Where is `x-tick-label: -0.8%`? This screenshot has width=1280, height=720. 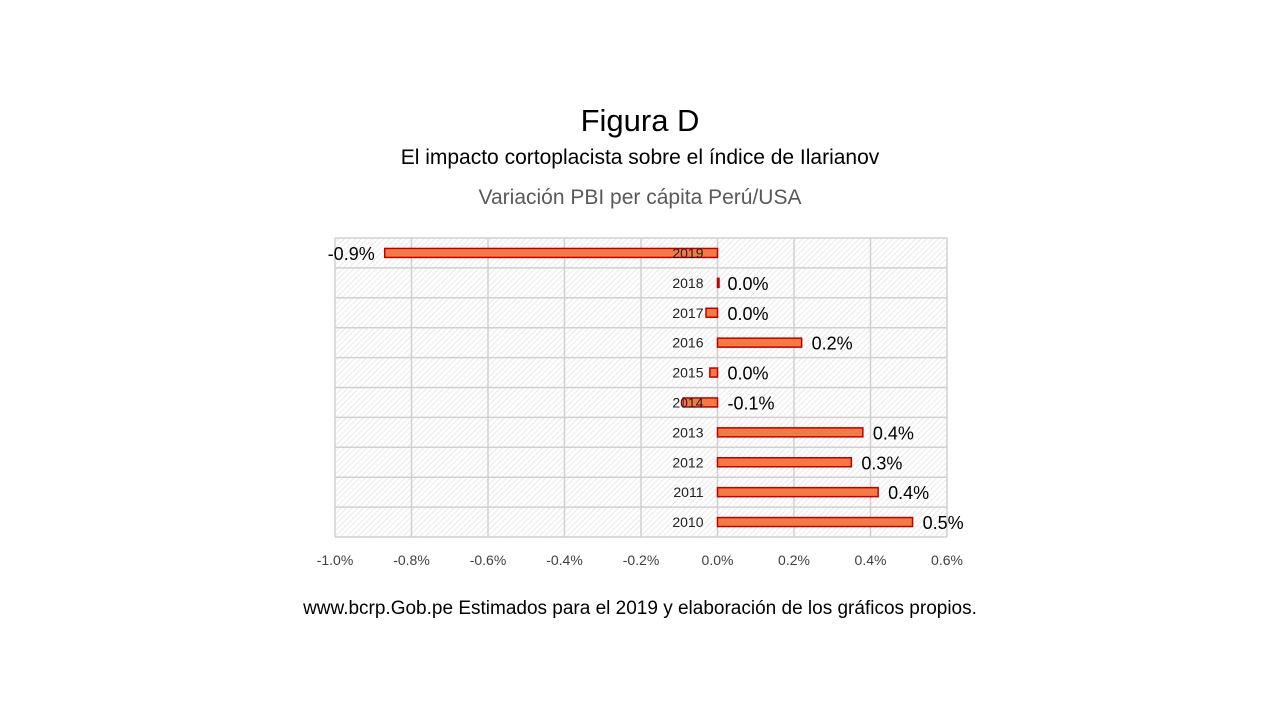
x-tick-label: -0.8% is located at coordinates (411, 560).